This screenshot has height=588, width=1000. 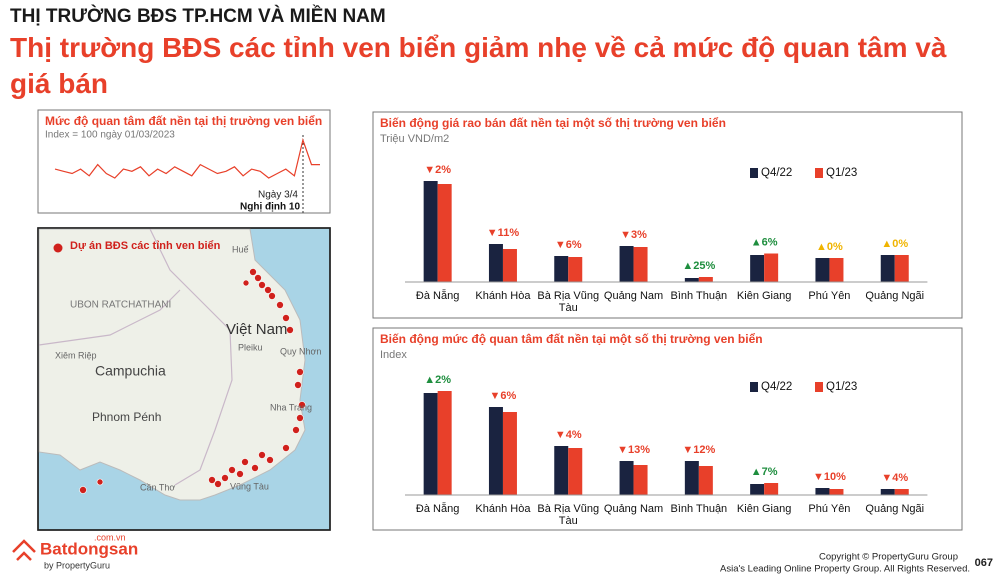 What do you see at coordinates (393, 355) in the screenshot?
I see `y-axis-label: Index` at bounding box center [393, 355].